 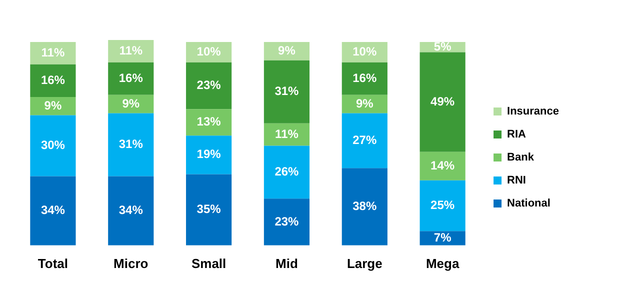 I want to click on legend-label: Bank, so click(x=521, y=158).